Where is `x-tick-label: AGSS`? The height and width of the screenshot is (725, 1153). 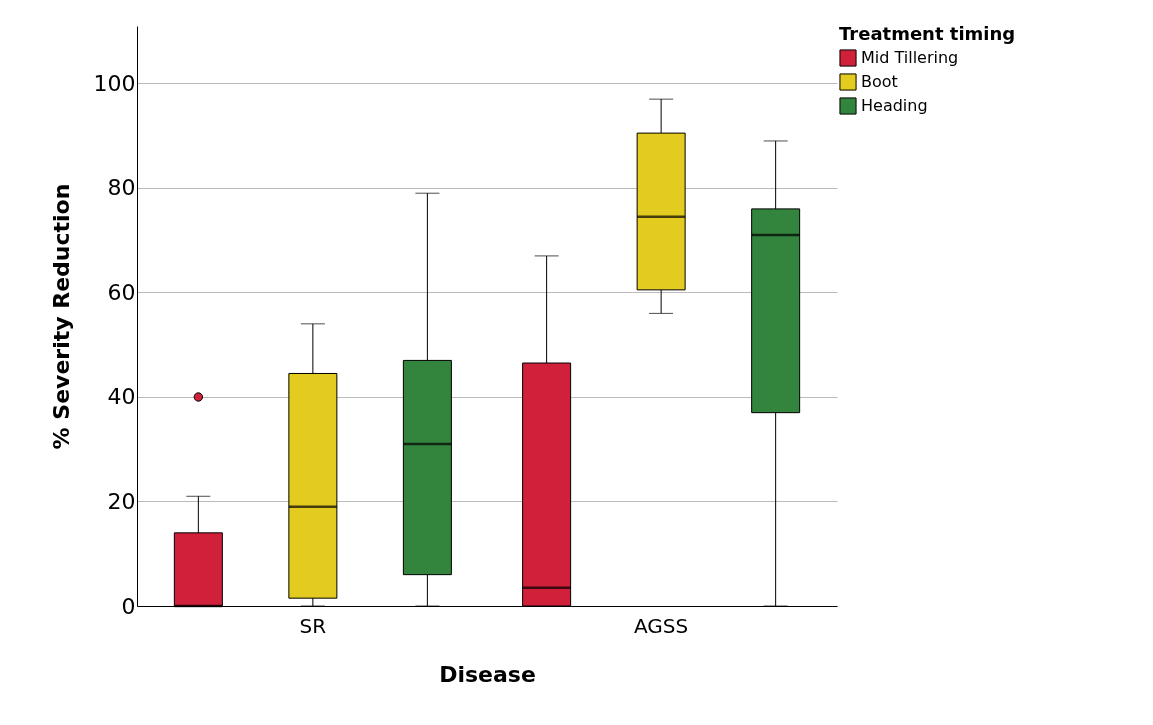
x-tick-label: AGSS is located at coordinates (661, 625).